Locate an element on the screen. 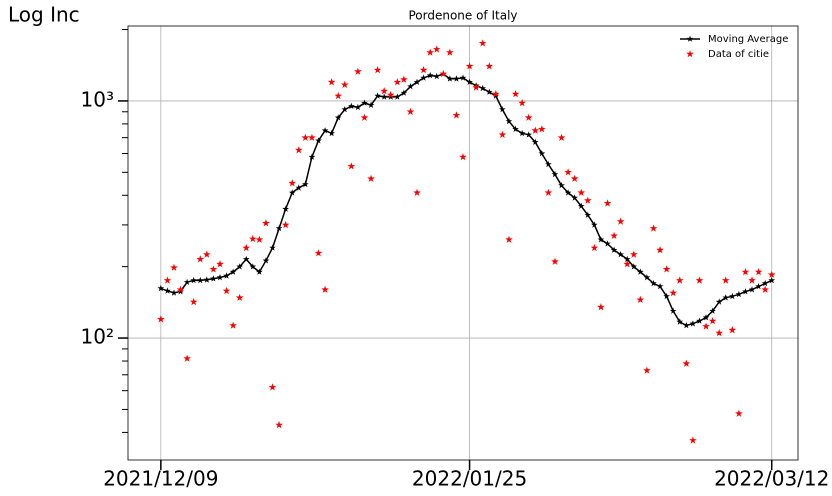 This screenshot has width=832, height=496. x-tick-label: 2021/12/09 is located at coordinates (160, 479).